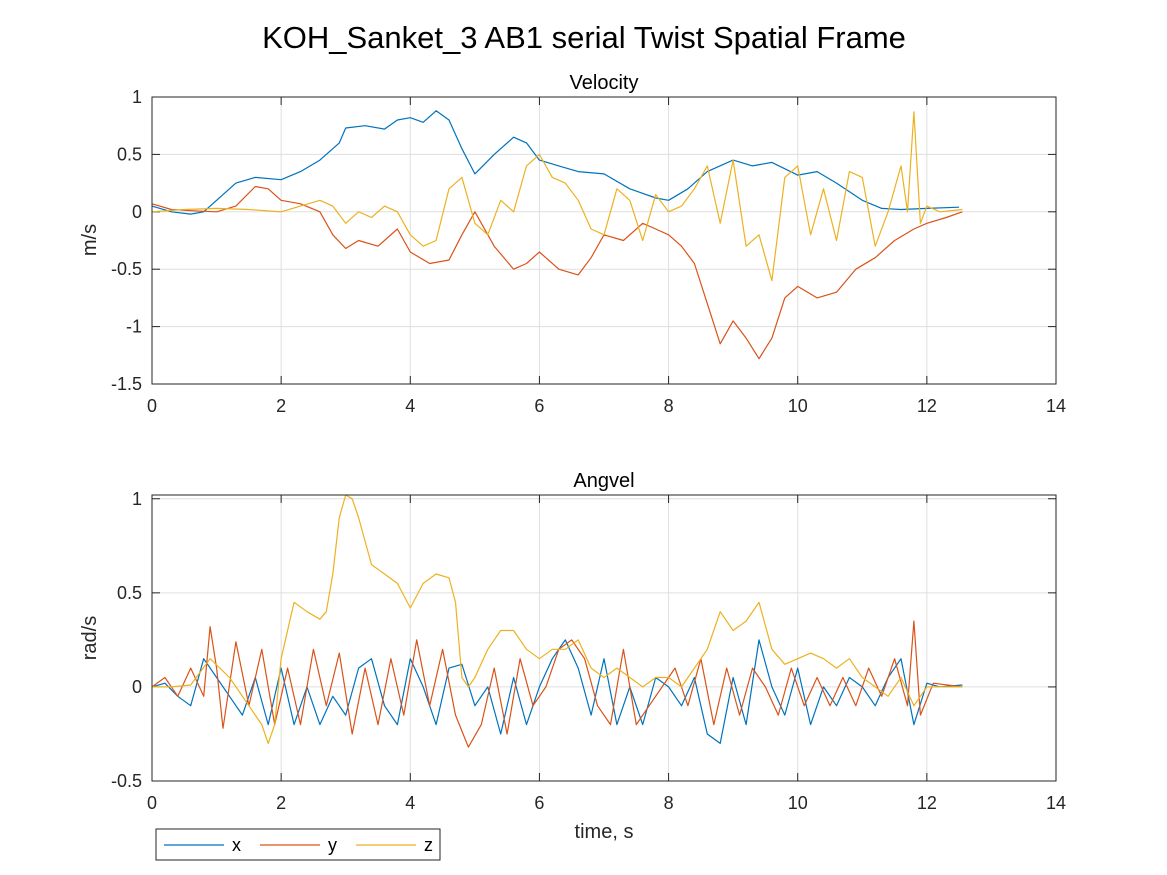  I want to click on angvel-xlabel: time, s, so click(604, 832).